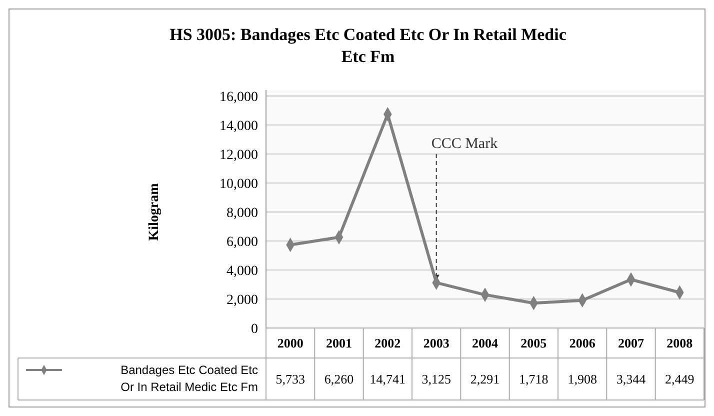 This screenshot has height=416, width=714. Describe the element at coordinates (368, 45) in the screenshot. I see `chart-title: HS 3005: Bandages Etc Coated Etc Or In Retail Medic Etc Fm` at that location.